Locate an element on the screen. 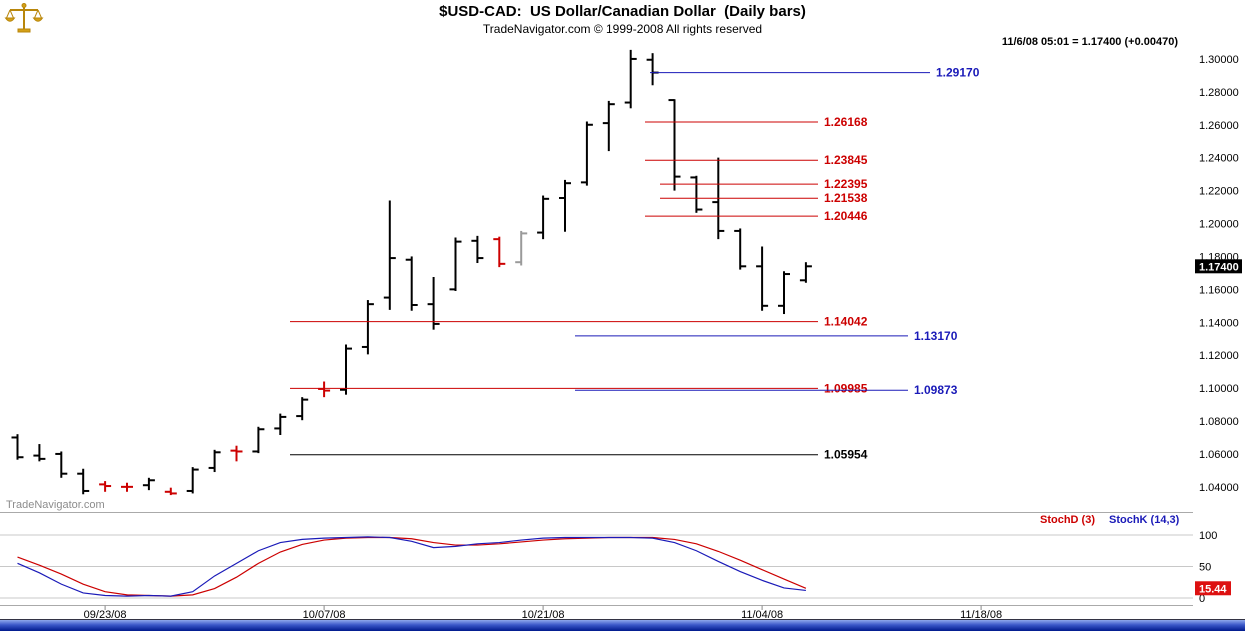 Image resolution: width=1245 pixels, height=631 pixels. support-resistance-label: 1.22395 is located at coordinates (846, 184).